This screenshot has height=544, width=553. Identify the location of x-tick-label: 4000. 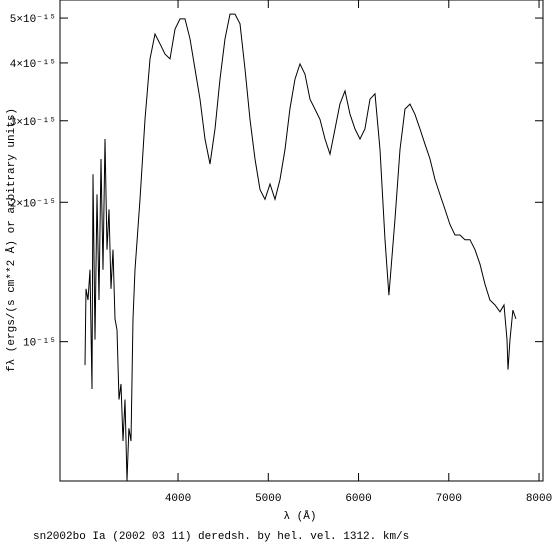
(178, 499).